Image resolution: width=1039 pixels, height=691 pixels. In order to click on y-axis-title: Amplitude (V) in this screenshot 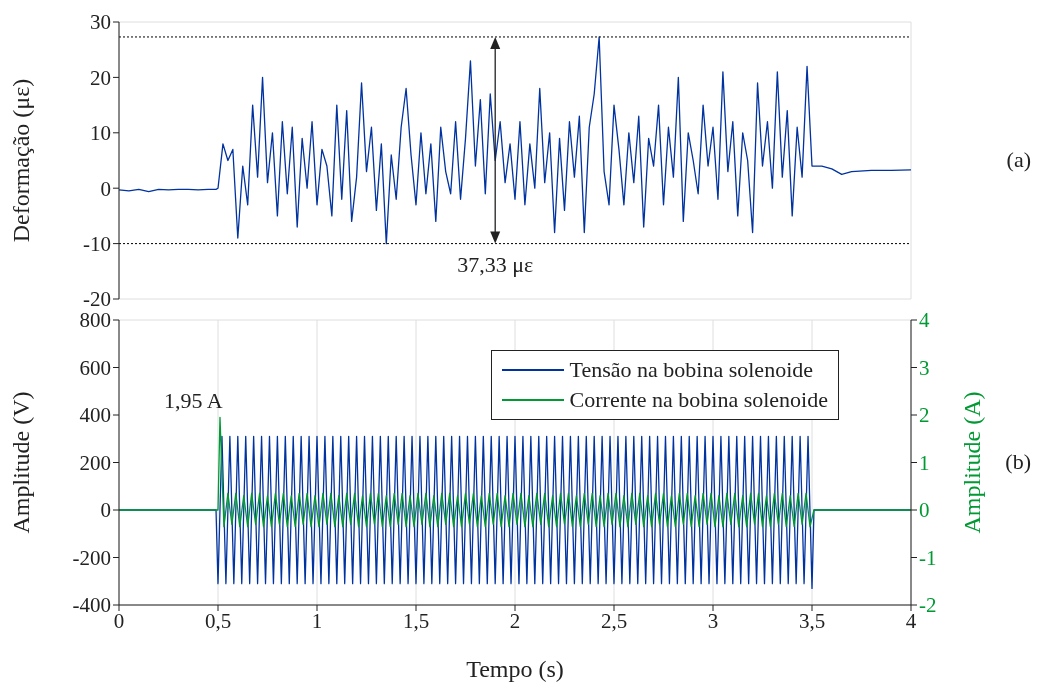, I will do `click(20, 462)`.